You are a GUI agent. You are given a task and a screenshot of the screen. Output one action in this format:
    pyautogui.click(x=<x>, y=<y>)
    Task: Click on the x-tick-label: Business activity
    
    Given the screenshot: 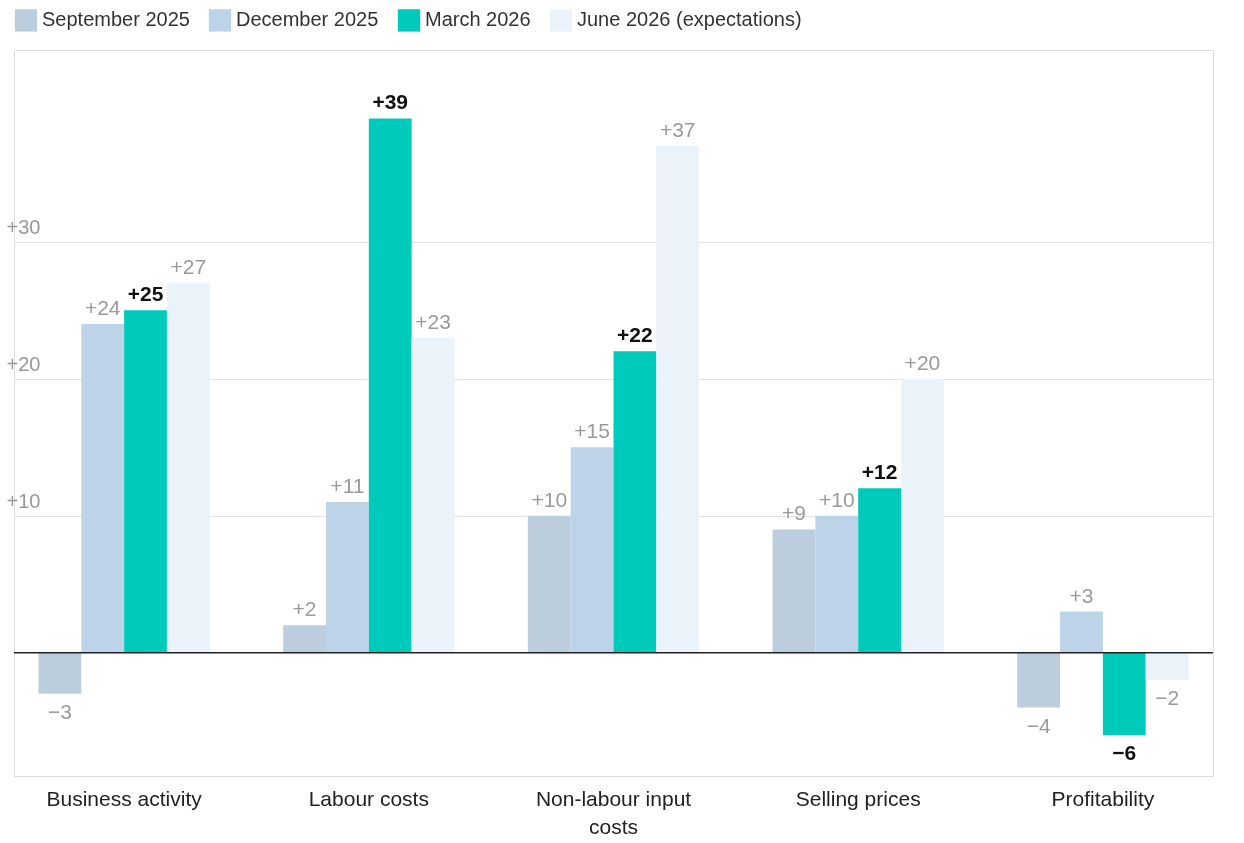 What is the action you would take?
    pyautogui.click(x=124, y=798)
    